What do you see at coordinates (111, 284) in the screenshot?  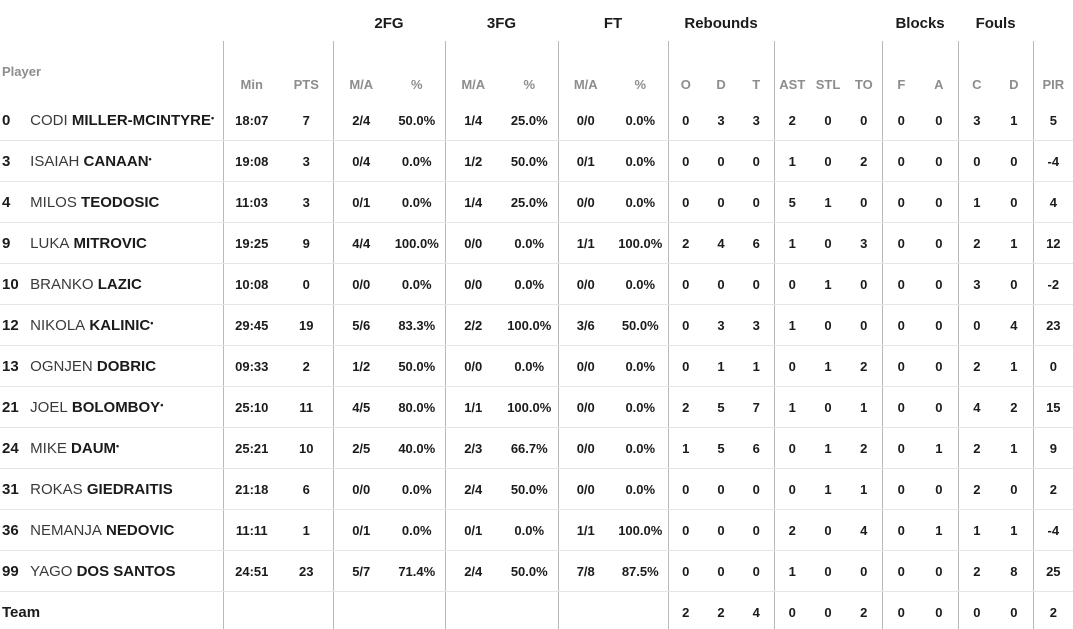 I see `player-cell: 10 BRANKO LAZIC` at bounding box center [111, 284].